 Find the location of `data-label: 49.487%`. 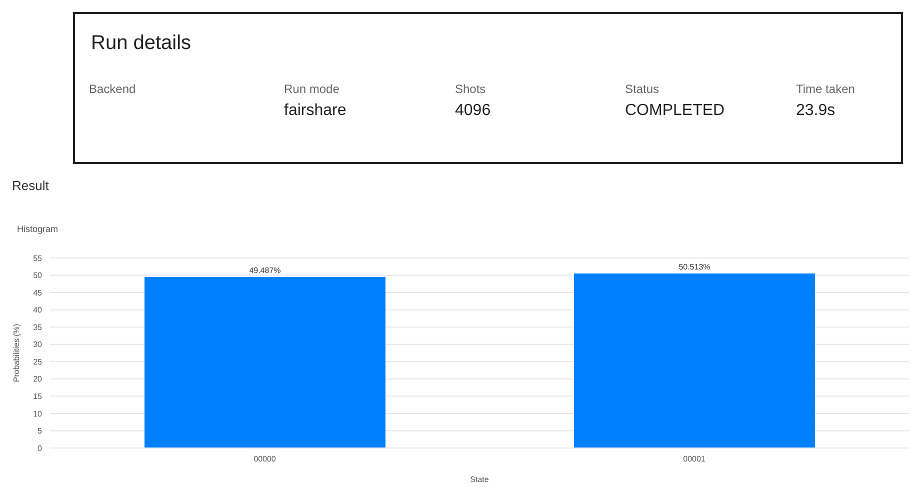

data-label: 49.487% is located at coordinates (265, 271).